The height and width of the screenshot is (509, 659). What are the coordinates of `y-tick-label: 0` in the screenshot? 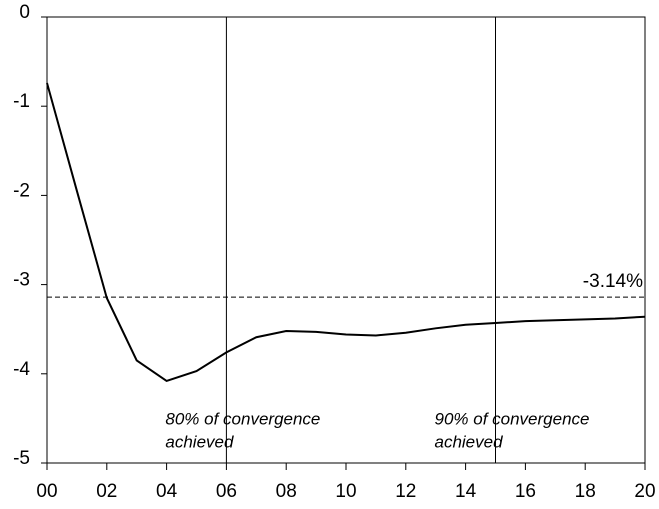 It's located at (24, 12).